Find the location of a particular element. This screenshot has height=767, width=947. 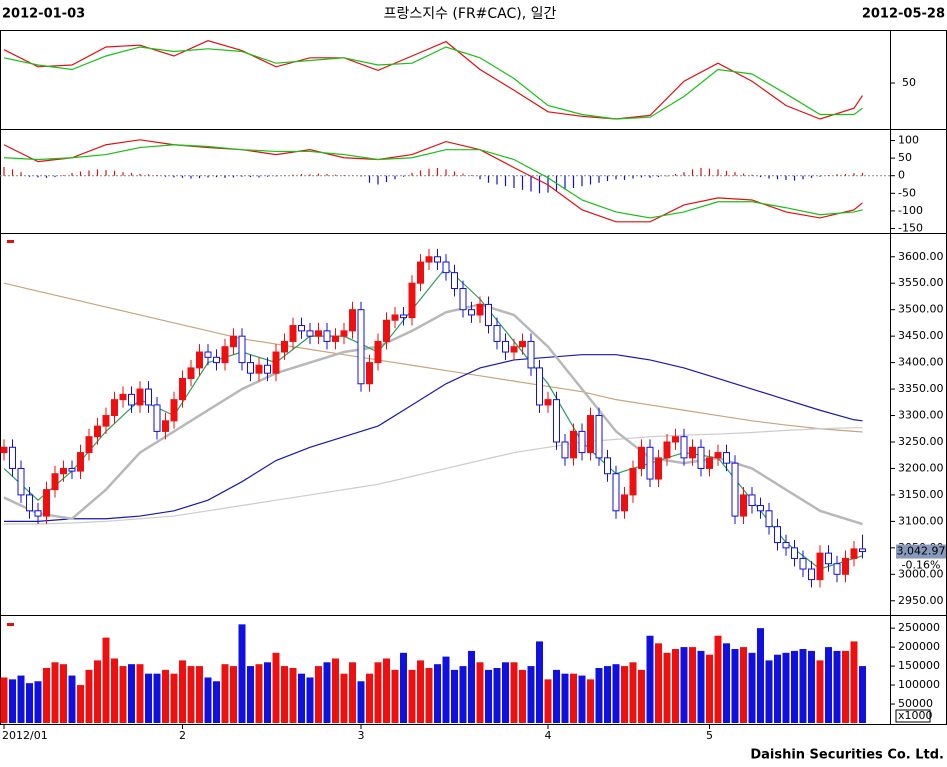

y-tick-label: 150000 is located at coordinates (919, 665).